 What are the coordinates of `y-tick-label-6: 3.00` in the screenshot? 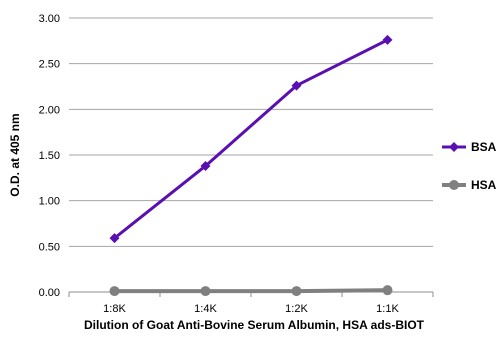 It's located at (49, 19).